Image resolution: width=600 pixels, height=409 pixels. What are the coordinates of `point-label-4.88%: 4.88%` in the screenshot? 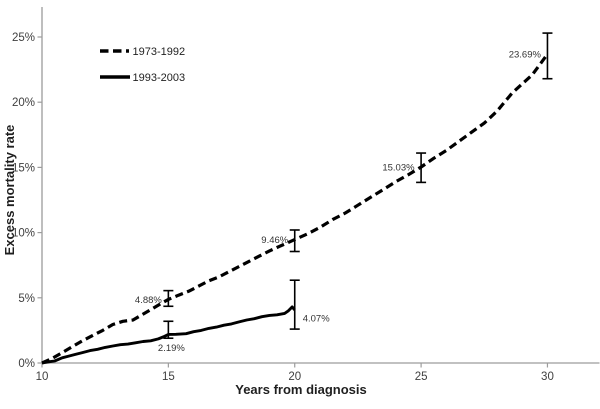 It's located at (148, 300).